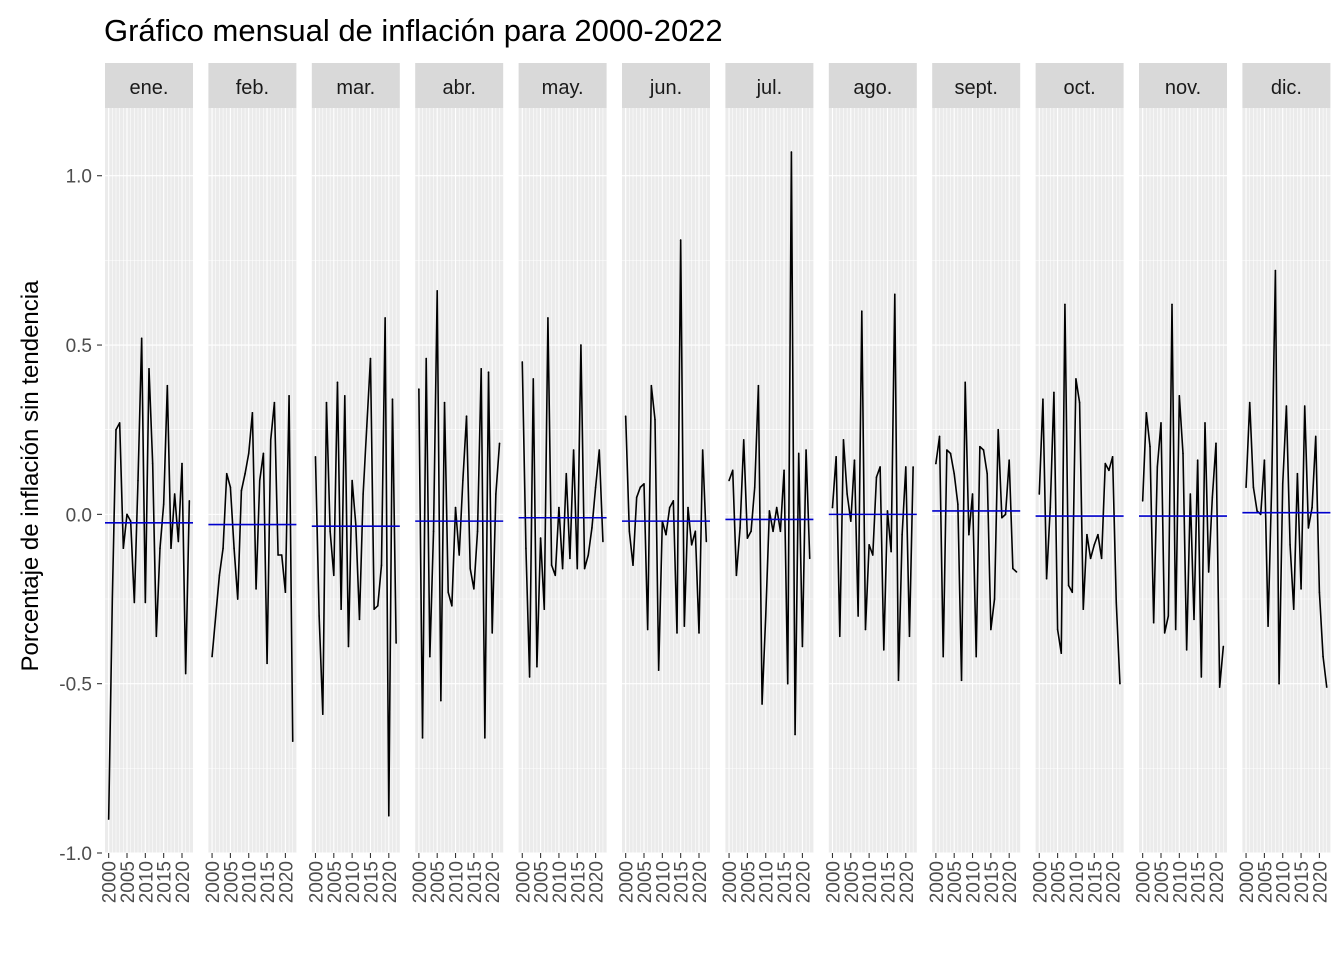  Describe the element at coordinates (1183, 88) in the screenshot. I see `facet-strip-label: nov.` at that location.